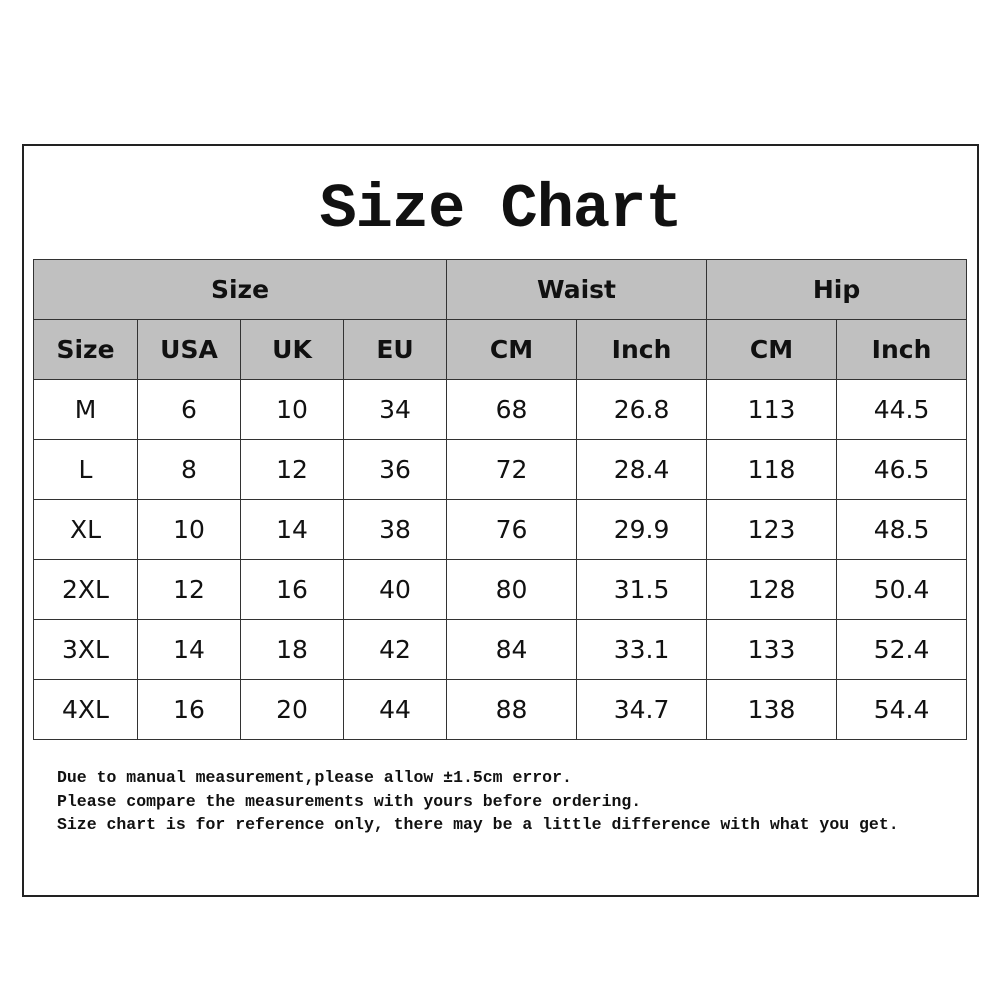 Image resolution: width=1001 pixels, height=1001 pixels. Describe the element at coordinates (642, 409) in the screenshot. I see `table-cell: 26.8` at that location.